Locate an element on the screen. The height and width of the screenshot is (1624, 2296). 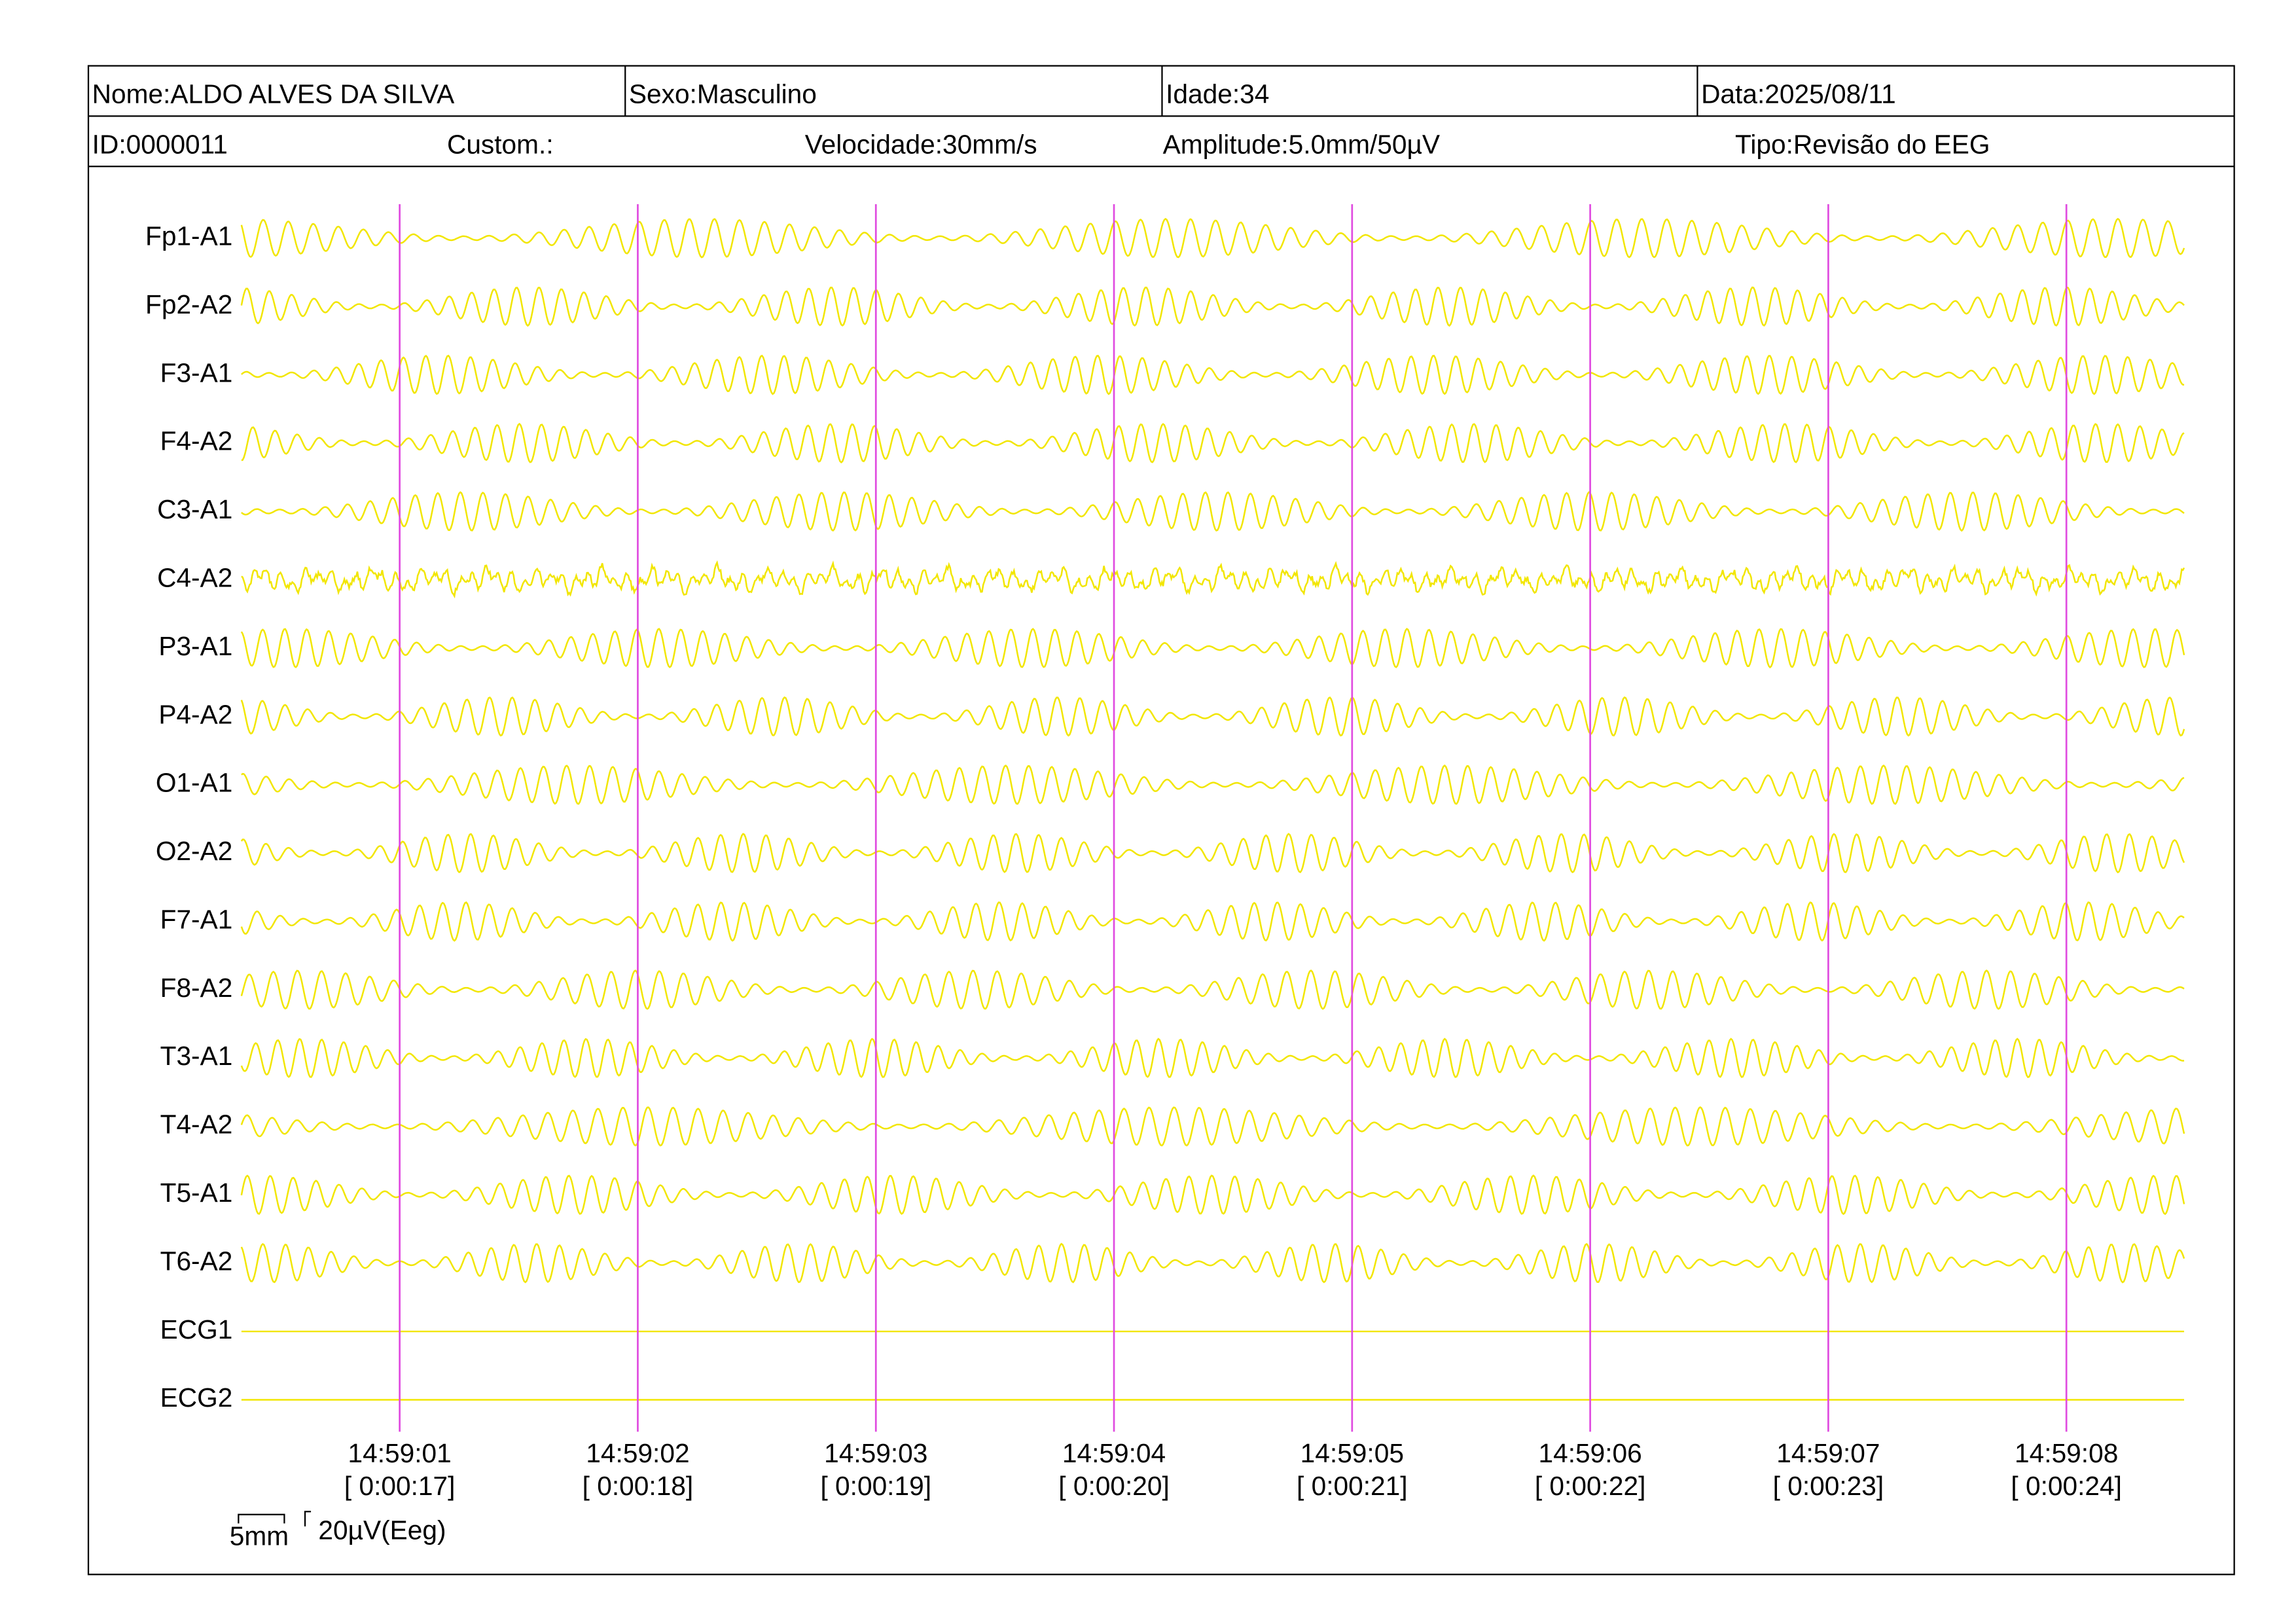
channel-label: F8-A2 is located at coordinates (196, 988).